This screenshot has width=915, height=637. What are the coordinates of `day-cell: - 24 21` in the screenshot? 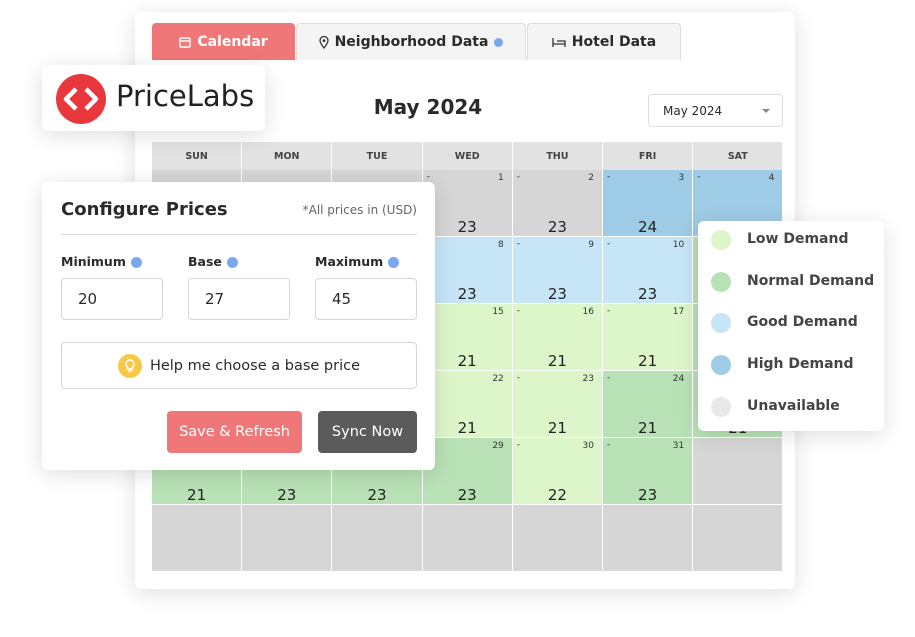 It's located at (648, 404).